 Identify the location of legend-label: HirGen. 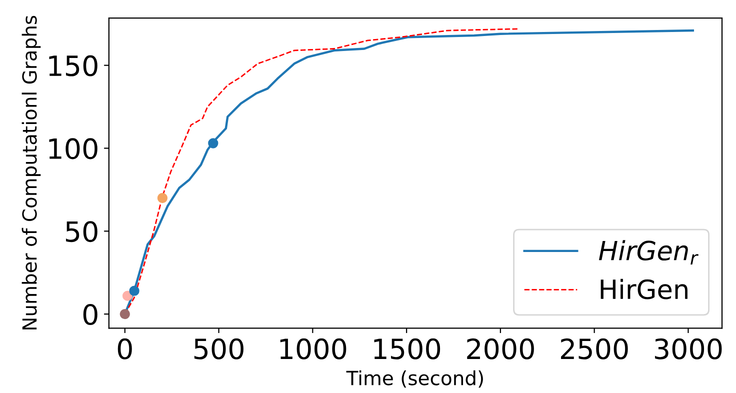
(644, 289).